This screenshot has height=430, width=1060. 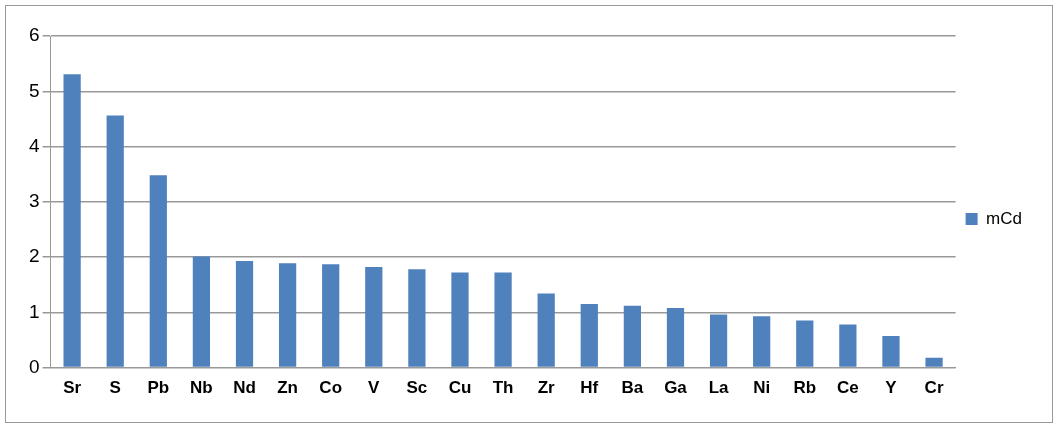 I want to click on x-tick-label: Cu, so click(x=460, y=388).